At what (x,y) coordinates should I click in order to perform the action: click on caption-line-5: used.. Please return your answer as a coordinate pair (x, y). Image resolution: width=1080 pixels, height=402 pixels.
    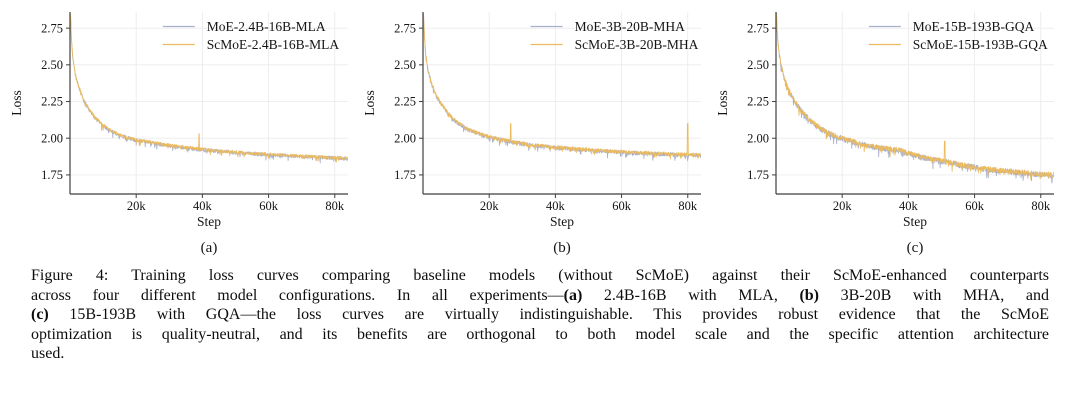
    Looking at the image, I should click on (540, 354).